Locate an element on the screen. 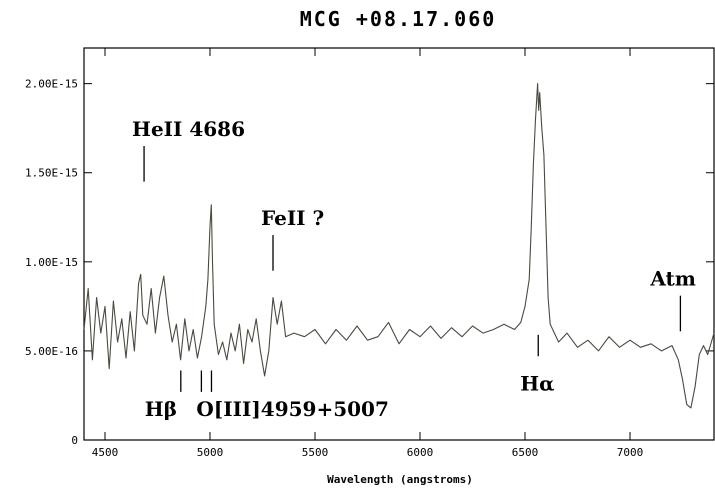 The image size is (715, 490). x-tick-label: 5500 is located at coordinates (315, 452).